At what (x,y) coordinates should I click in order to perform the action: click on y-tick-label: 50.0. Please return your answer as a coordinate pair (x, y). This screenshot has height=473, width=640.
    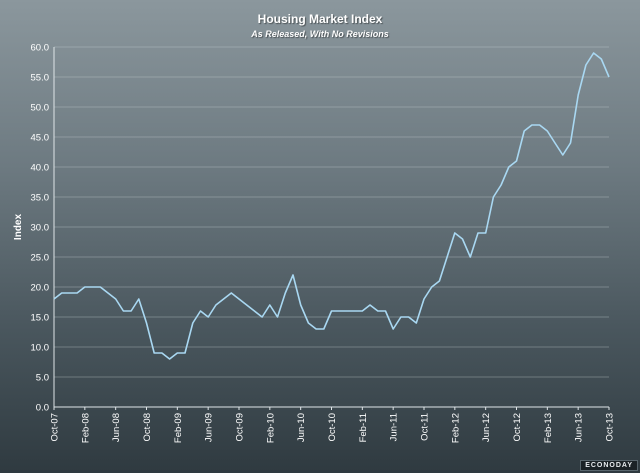
    Looking at the image, I should click on (40, 108).